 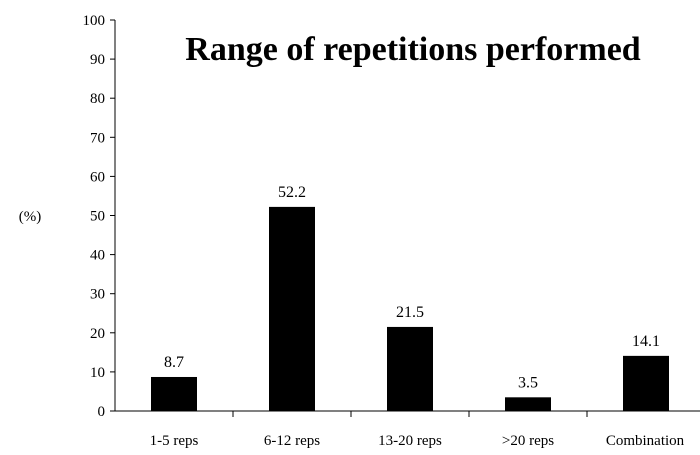 I want to click on y-tick-label: 90, so click(x=97, y=60).